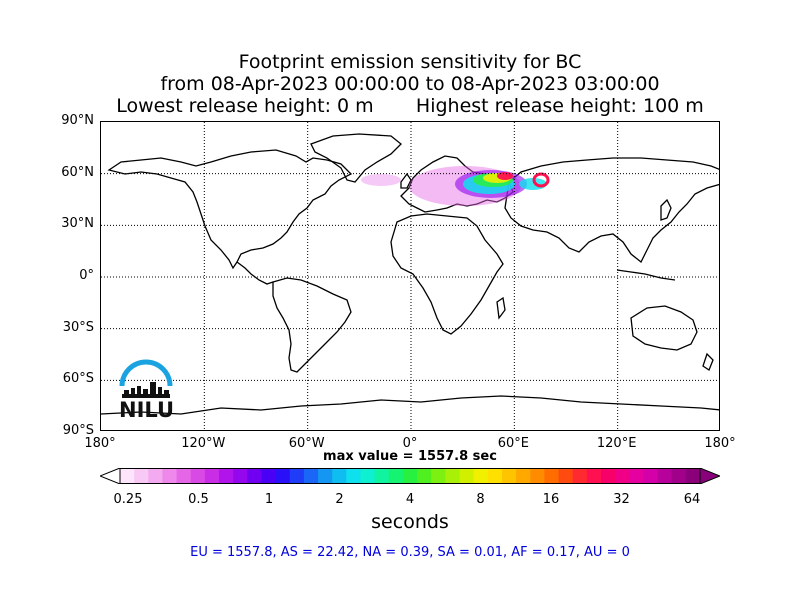 This screenshot has height=600, width=800. Describe the element at coordinates (410, 456) in the screenshot. I see `max-value: max value = 1557.8 sec` at that location.